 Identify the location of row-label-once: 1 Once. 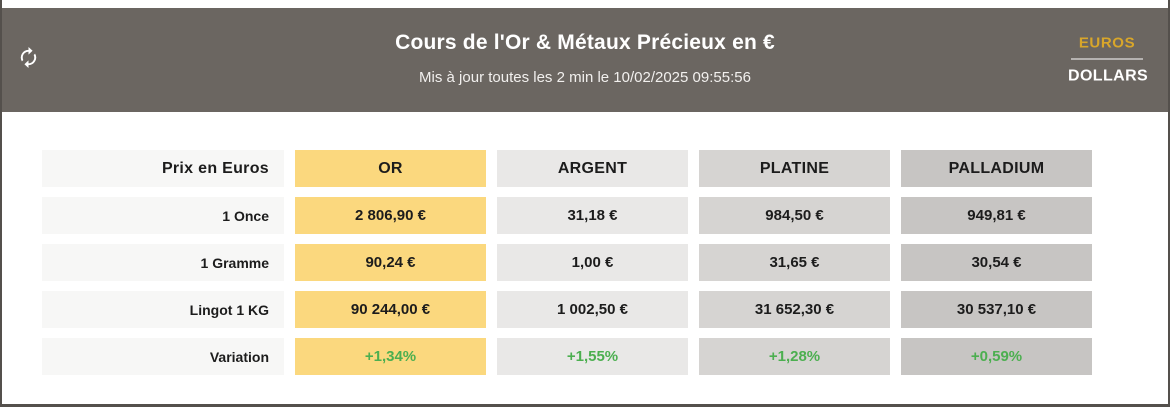
(163, 215).